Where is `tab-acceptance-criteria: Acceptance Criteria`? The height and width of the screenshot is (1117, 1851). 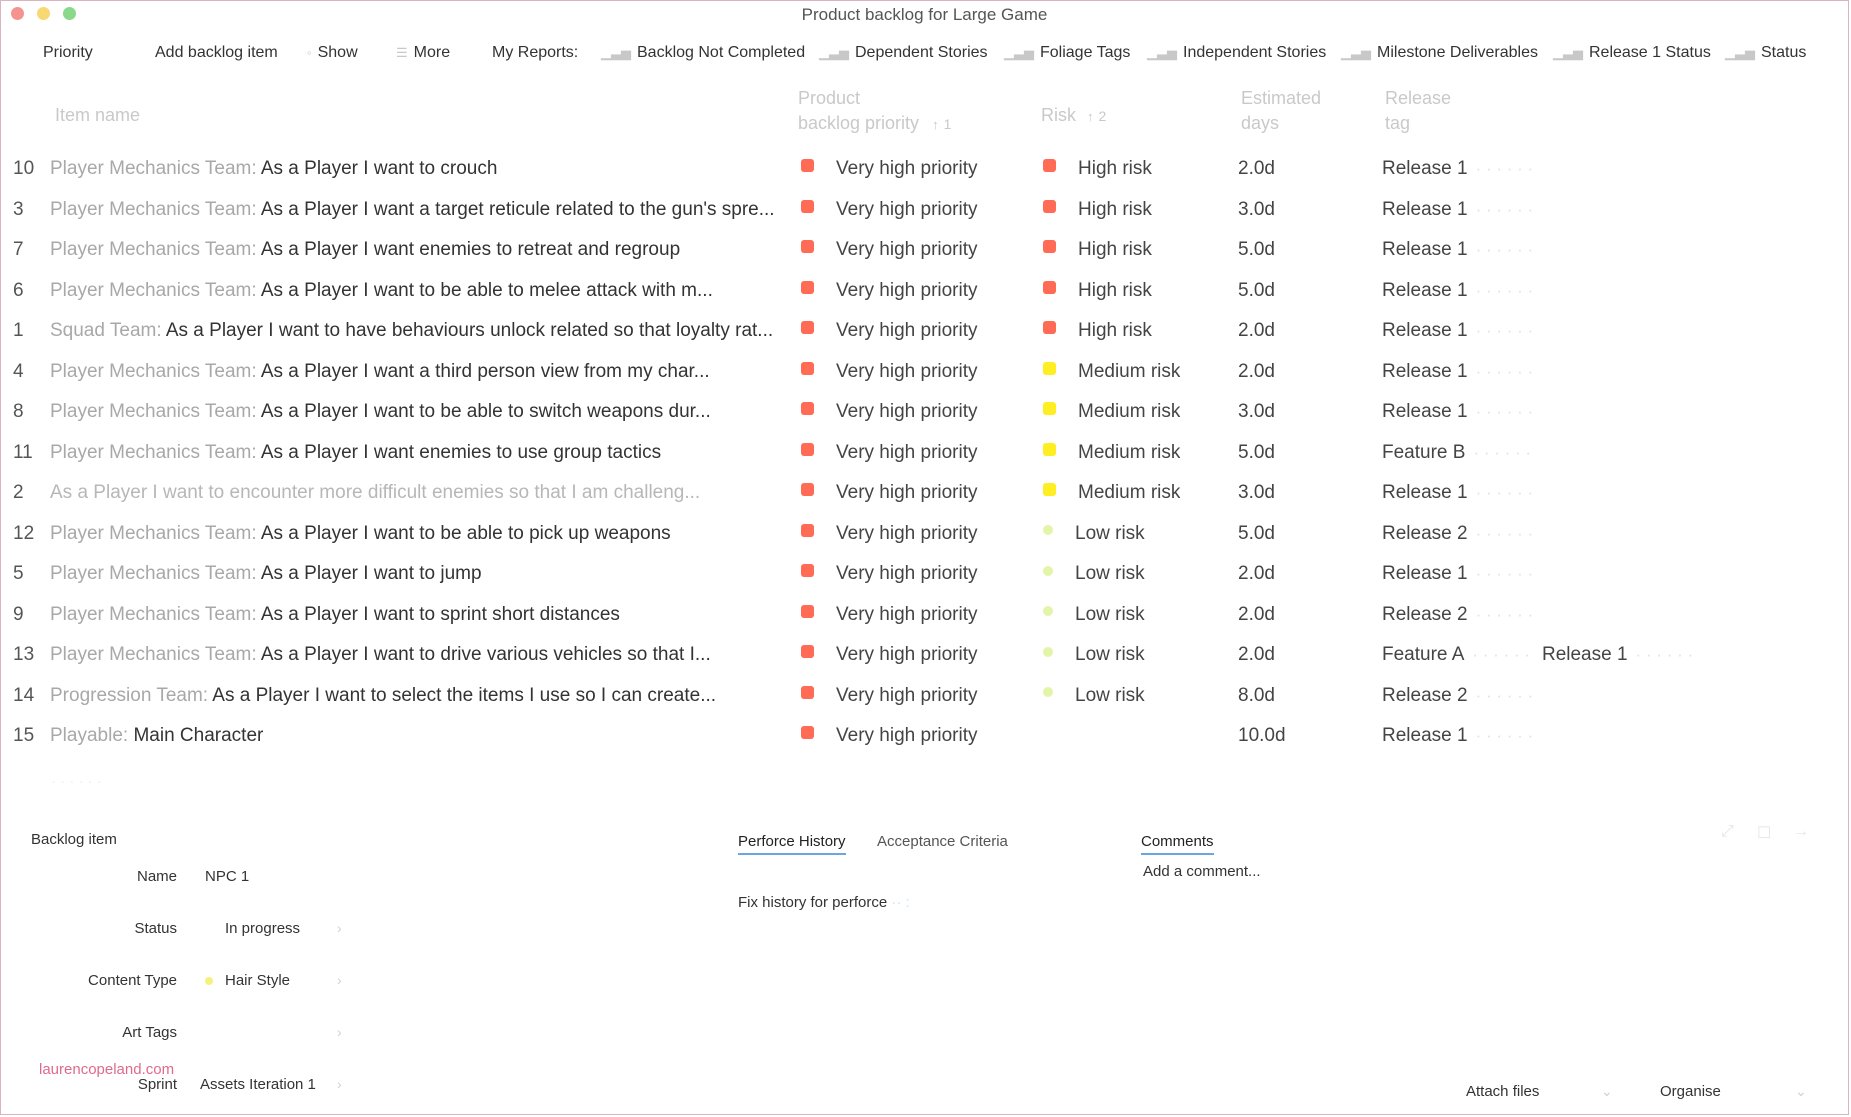 tab-acceptance-criteria: Acceptance Criteria is located at coordinates (942, 841).